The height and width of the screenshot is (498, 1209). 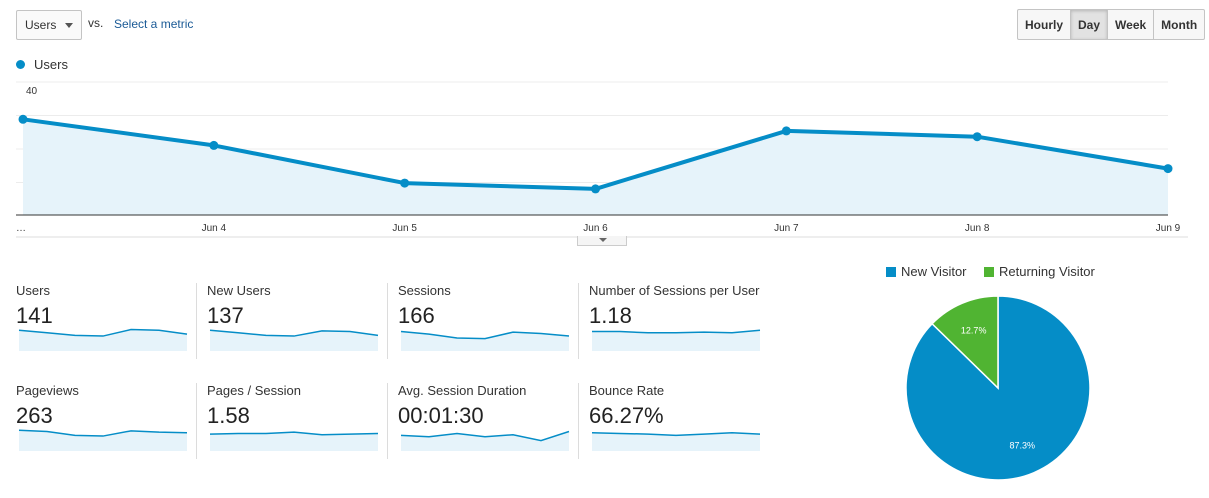 I want to click on scorecard-label: Sessions, so click(x=424, y=290).